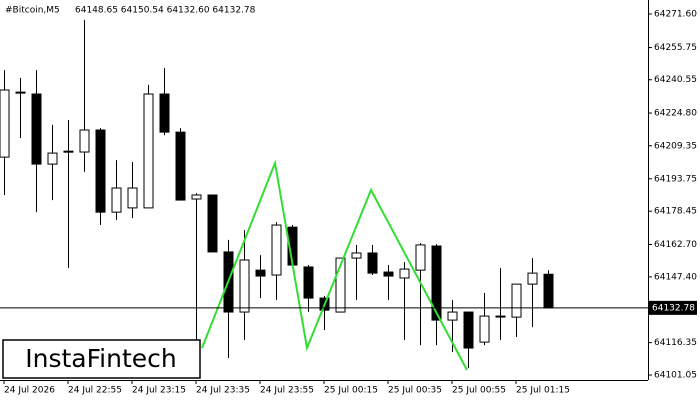 The image size is (700, 404). What do you see at coordinates (675, 277) in the screenshot?
I see `y-tick-label: 64147.40` at bounding box center [675, 277].